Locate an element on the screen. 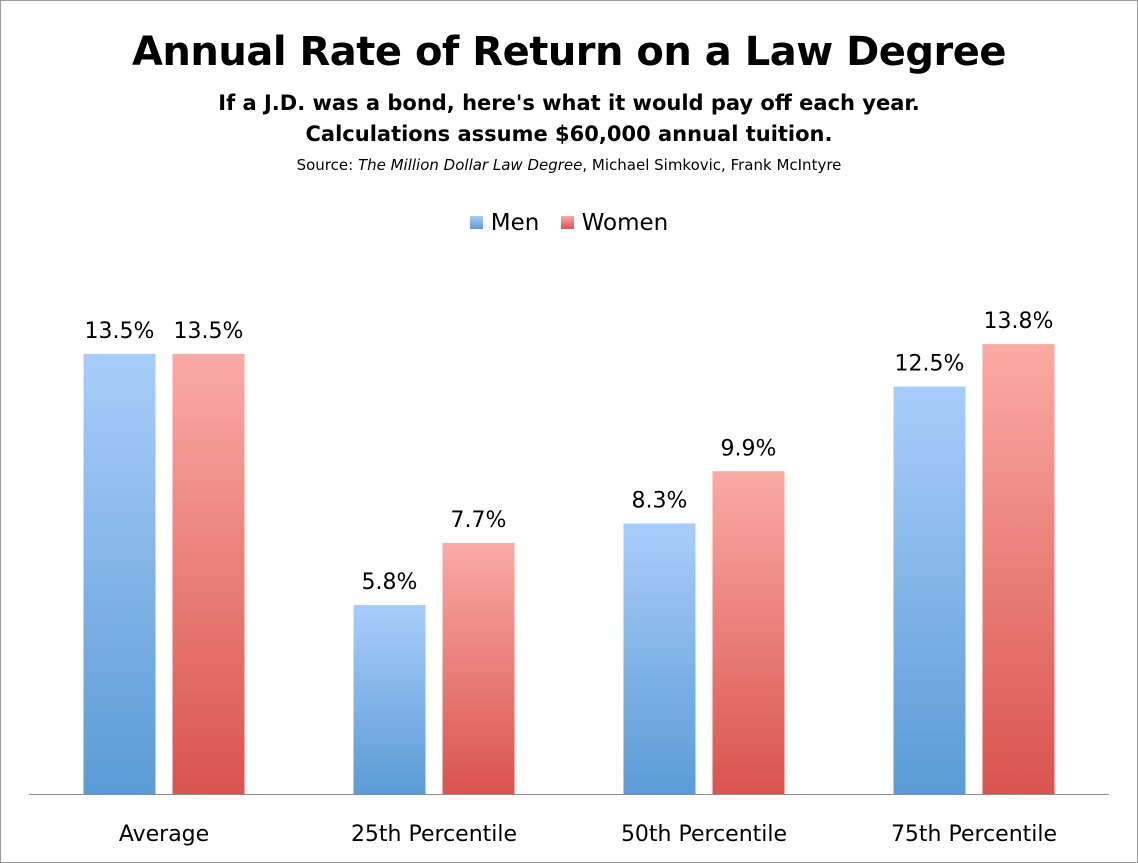  legend-swatch-women is located at coordinates (567, 222).